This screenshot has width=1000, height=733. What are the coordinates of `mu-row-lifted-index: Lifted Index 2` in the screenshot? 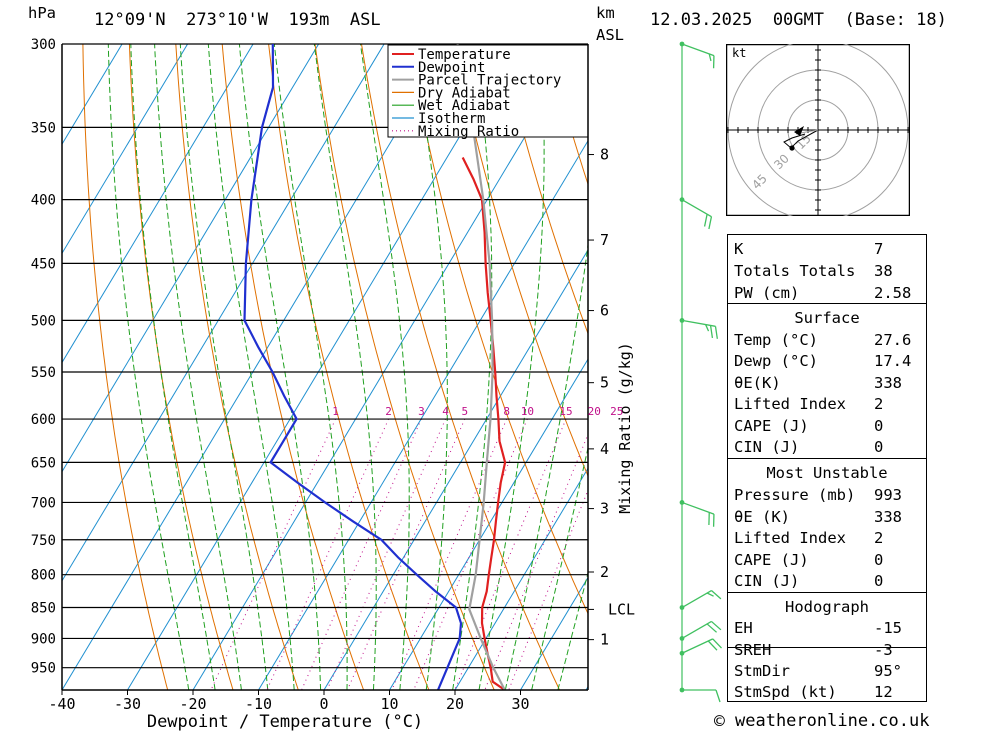 It's located at (809, 538).